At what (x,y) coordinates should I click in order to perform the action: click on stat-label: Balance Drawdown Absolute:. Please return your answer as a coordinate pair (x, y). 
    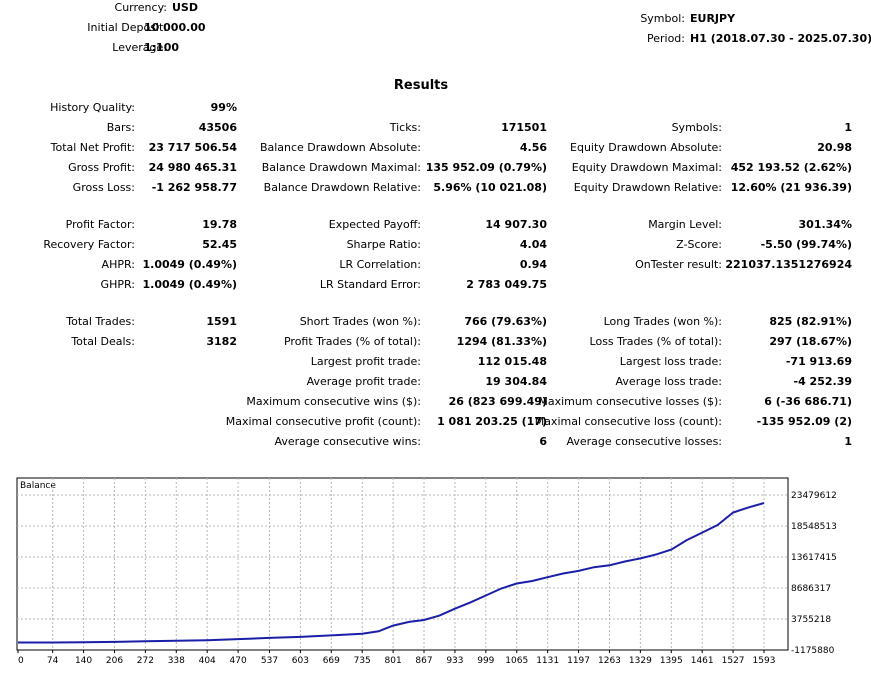
    Looking at the image, I should click on (340, 147).